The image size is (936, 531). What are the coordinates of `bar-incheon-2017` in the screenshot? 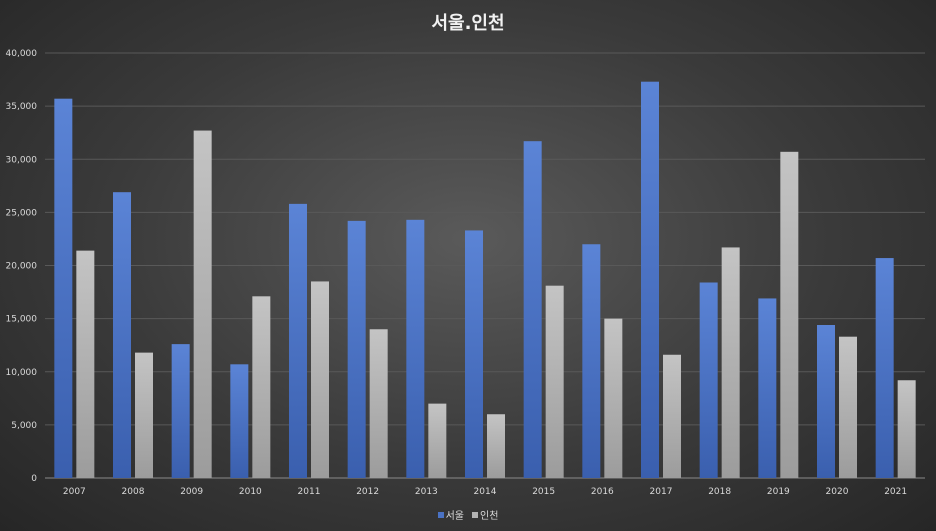 It's located at (672, 416).